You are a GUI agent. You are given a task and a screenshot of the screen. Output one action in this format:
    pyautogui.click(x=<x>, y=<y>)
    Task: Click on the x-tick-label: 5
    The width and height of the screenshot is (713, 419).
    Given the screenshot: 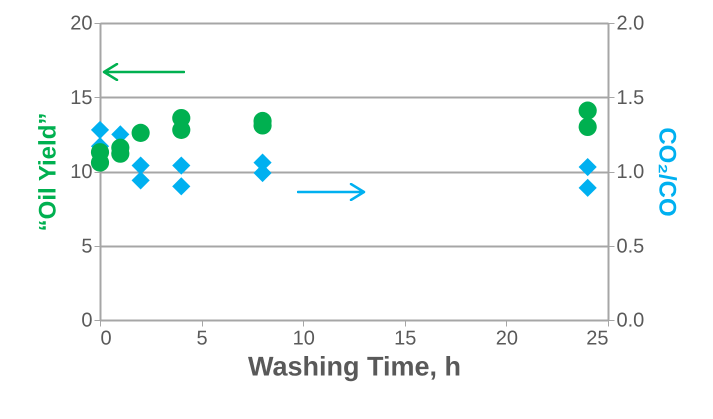 What is the action you would take?
    pyautogui.click(x=202, y=339)
    